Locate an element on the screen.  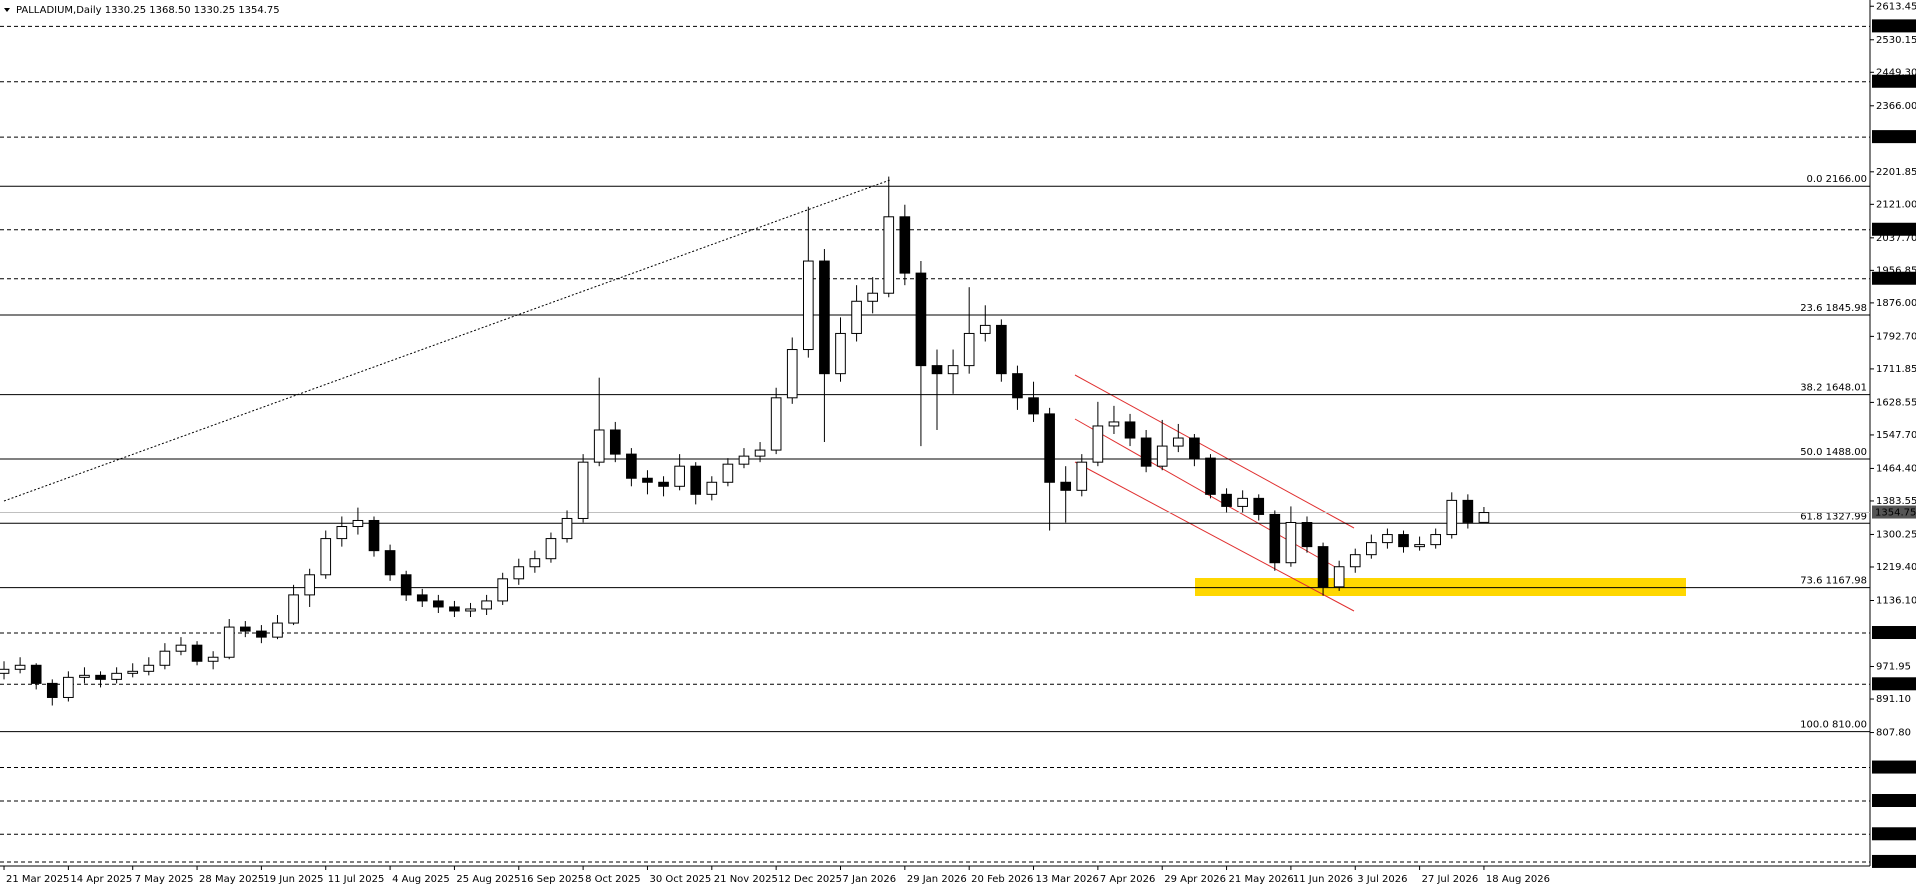
channel-line is located at coordinates (1214, 536).